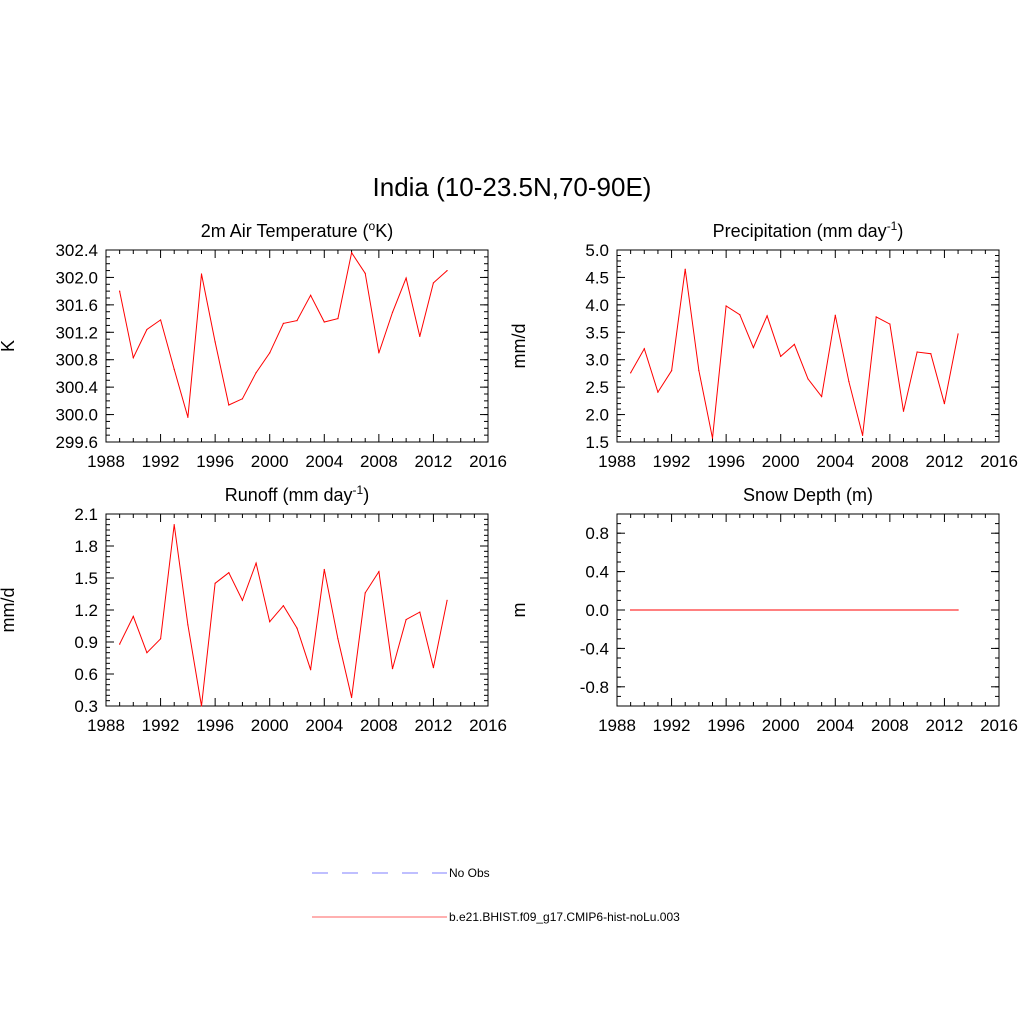  What do you see at coordinates (512, 187) in the screenshot?
I see `figure-title: India (10-23.5N,70-90E)` at bounding box center [512, 187].